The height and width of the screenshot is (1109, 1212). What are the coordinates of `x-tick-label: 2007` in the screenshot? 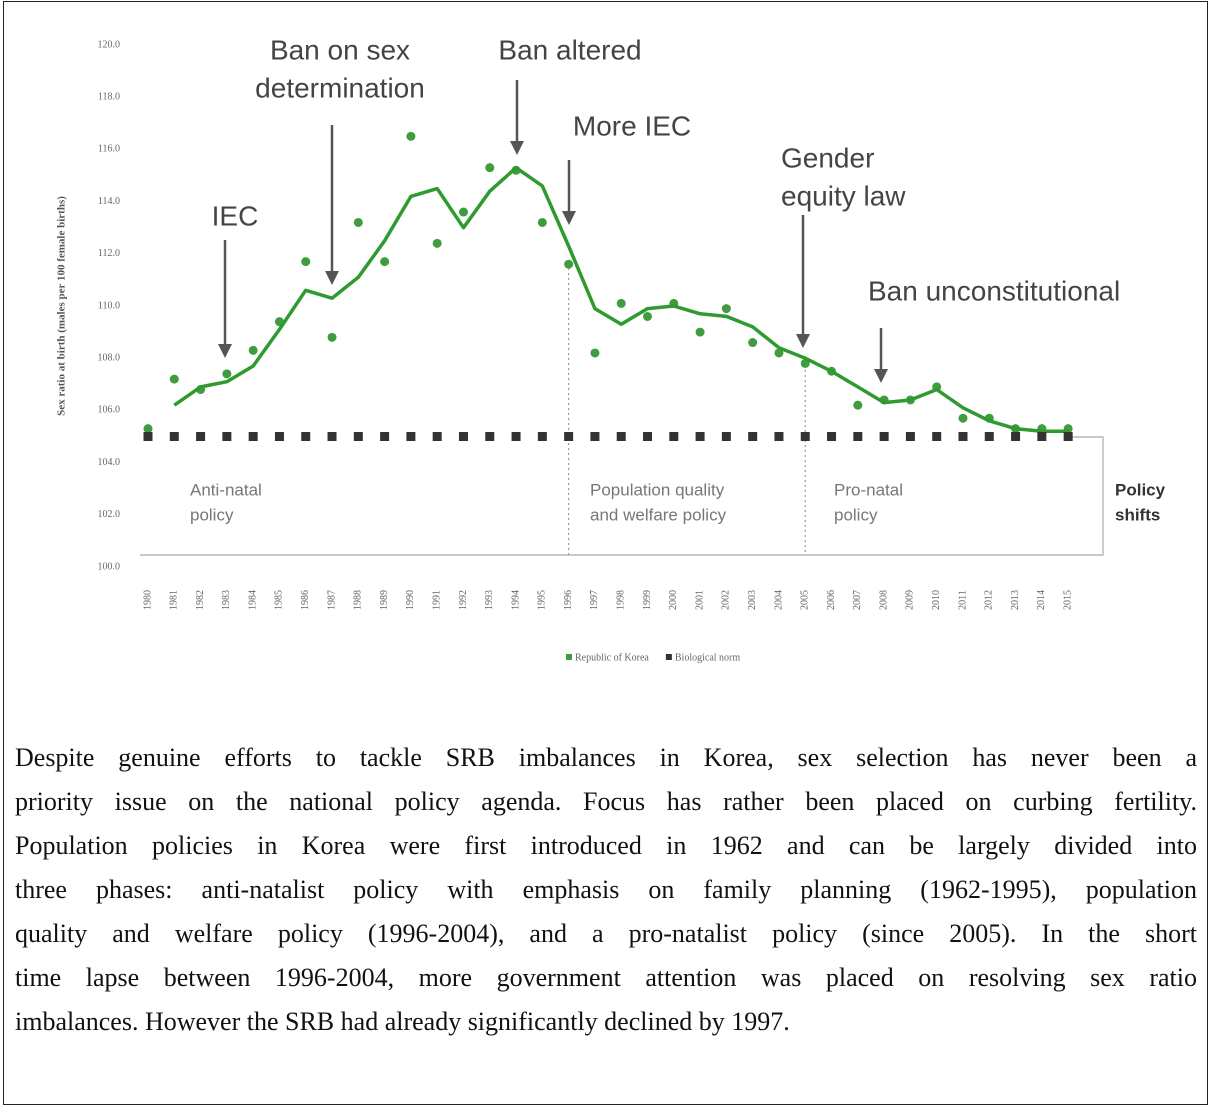 It's located at (857, 600).